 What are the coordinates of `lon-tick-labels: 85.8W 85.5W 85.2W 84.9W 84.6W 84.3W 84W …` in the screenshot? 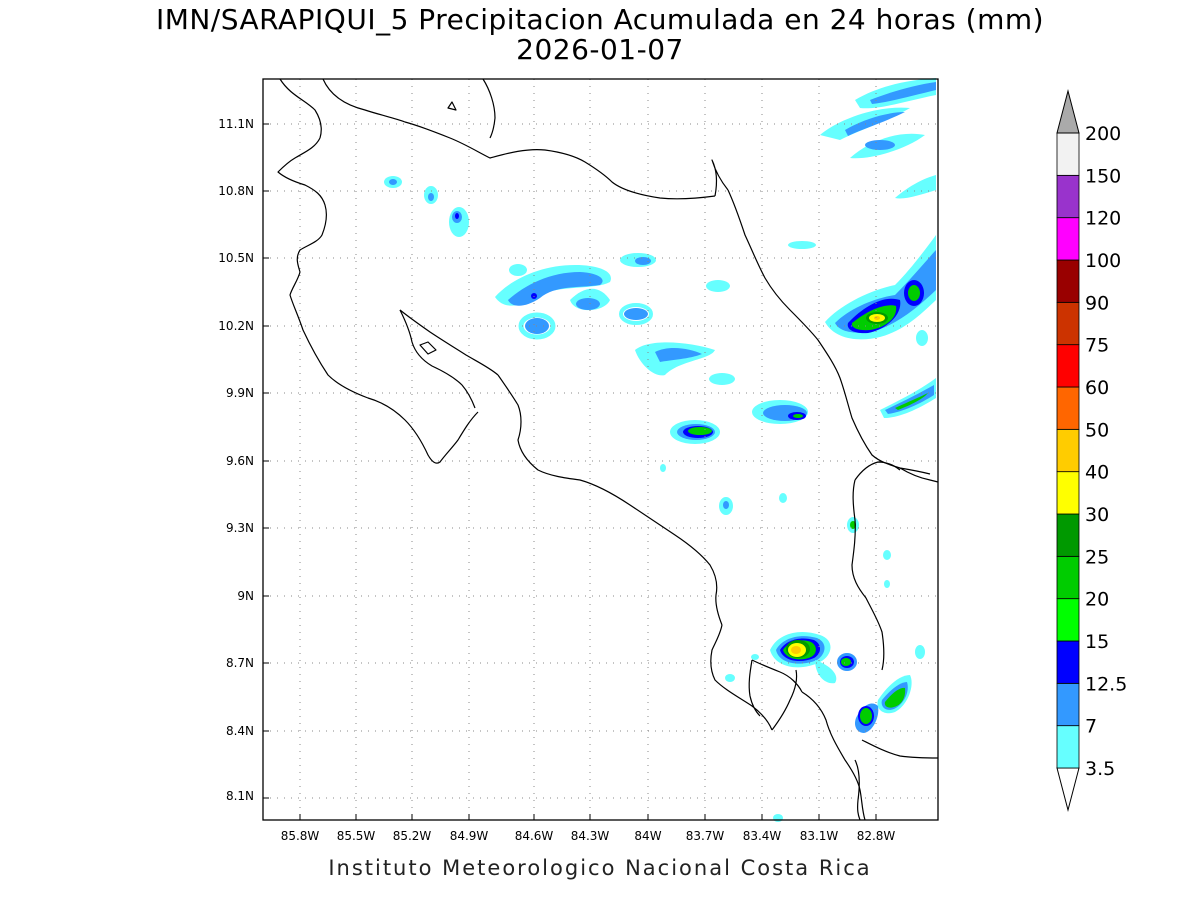 It's located at (588, 836).